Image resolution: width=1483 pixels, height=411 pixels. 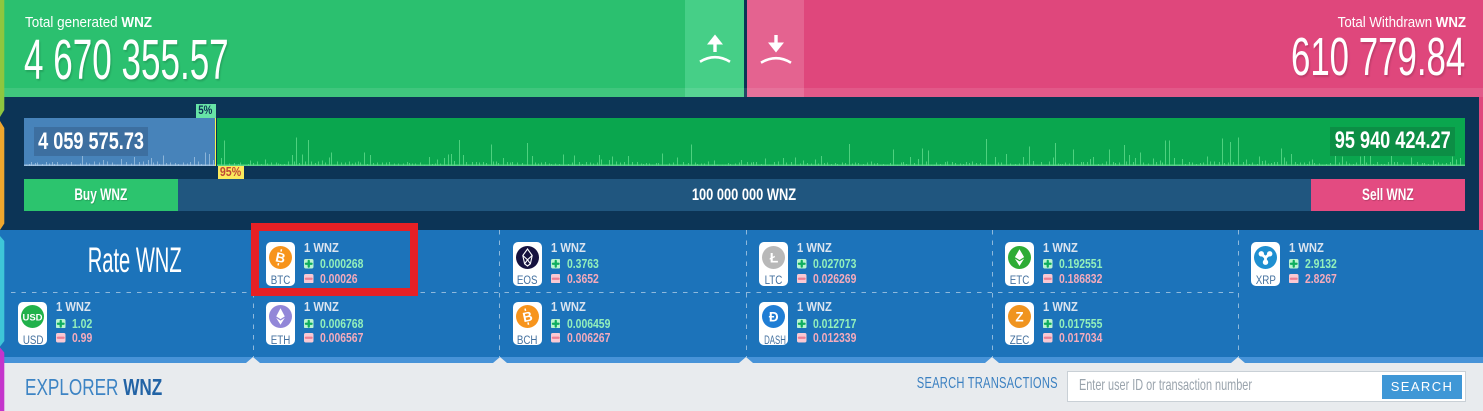 I want to click on svg-text: USD, so click(x=33, y=318).